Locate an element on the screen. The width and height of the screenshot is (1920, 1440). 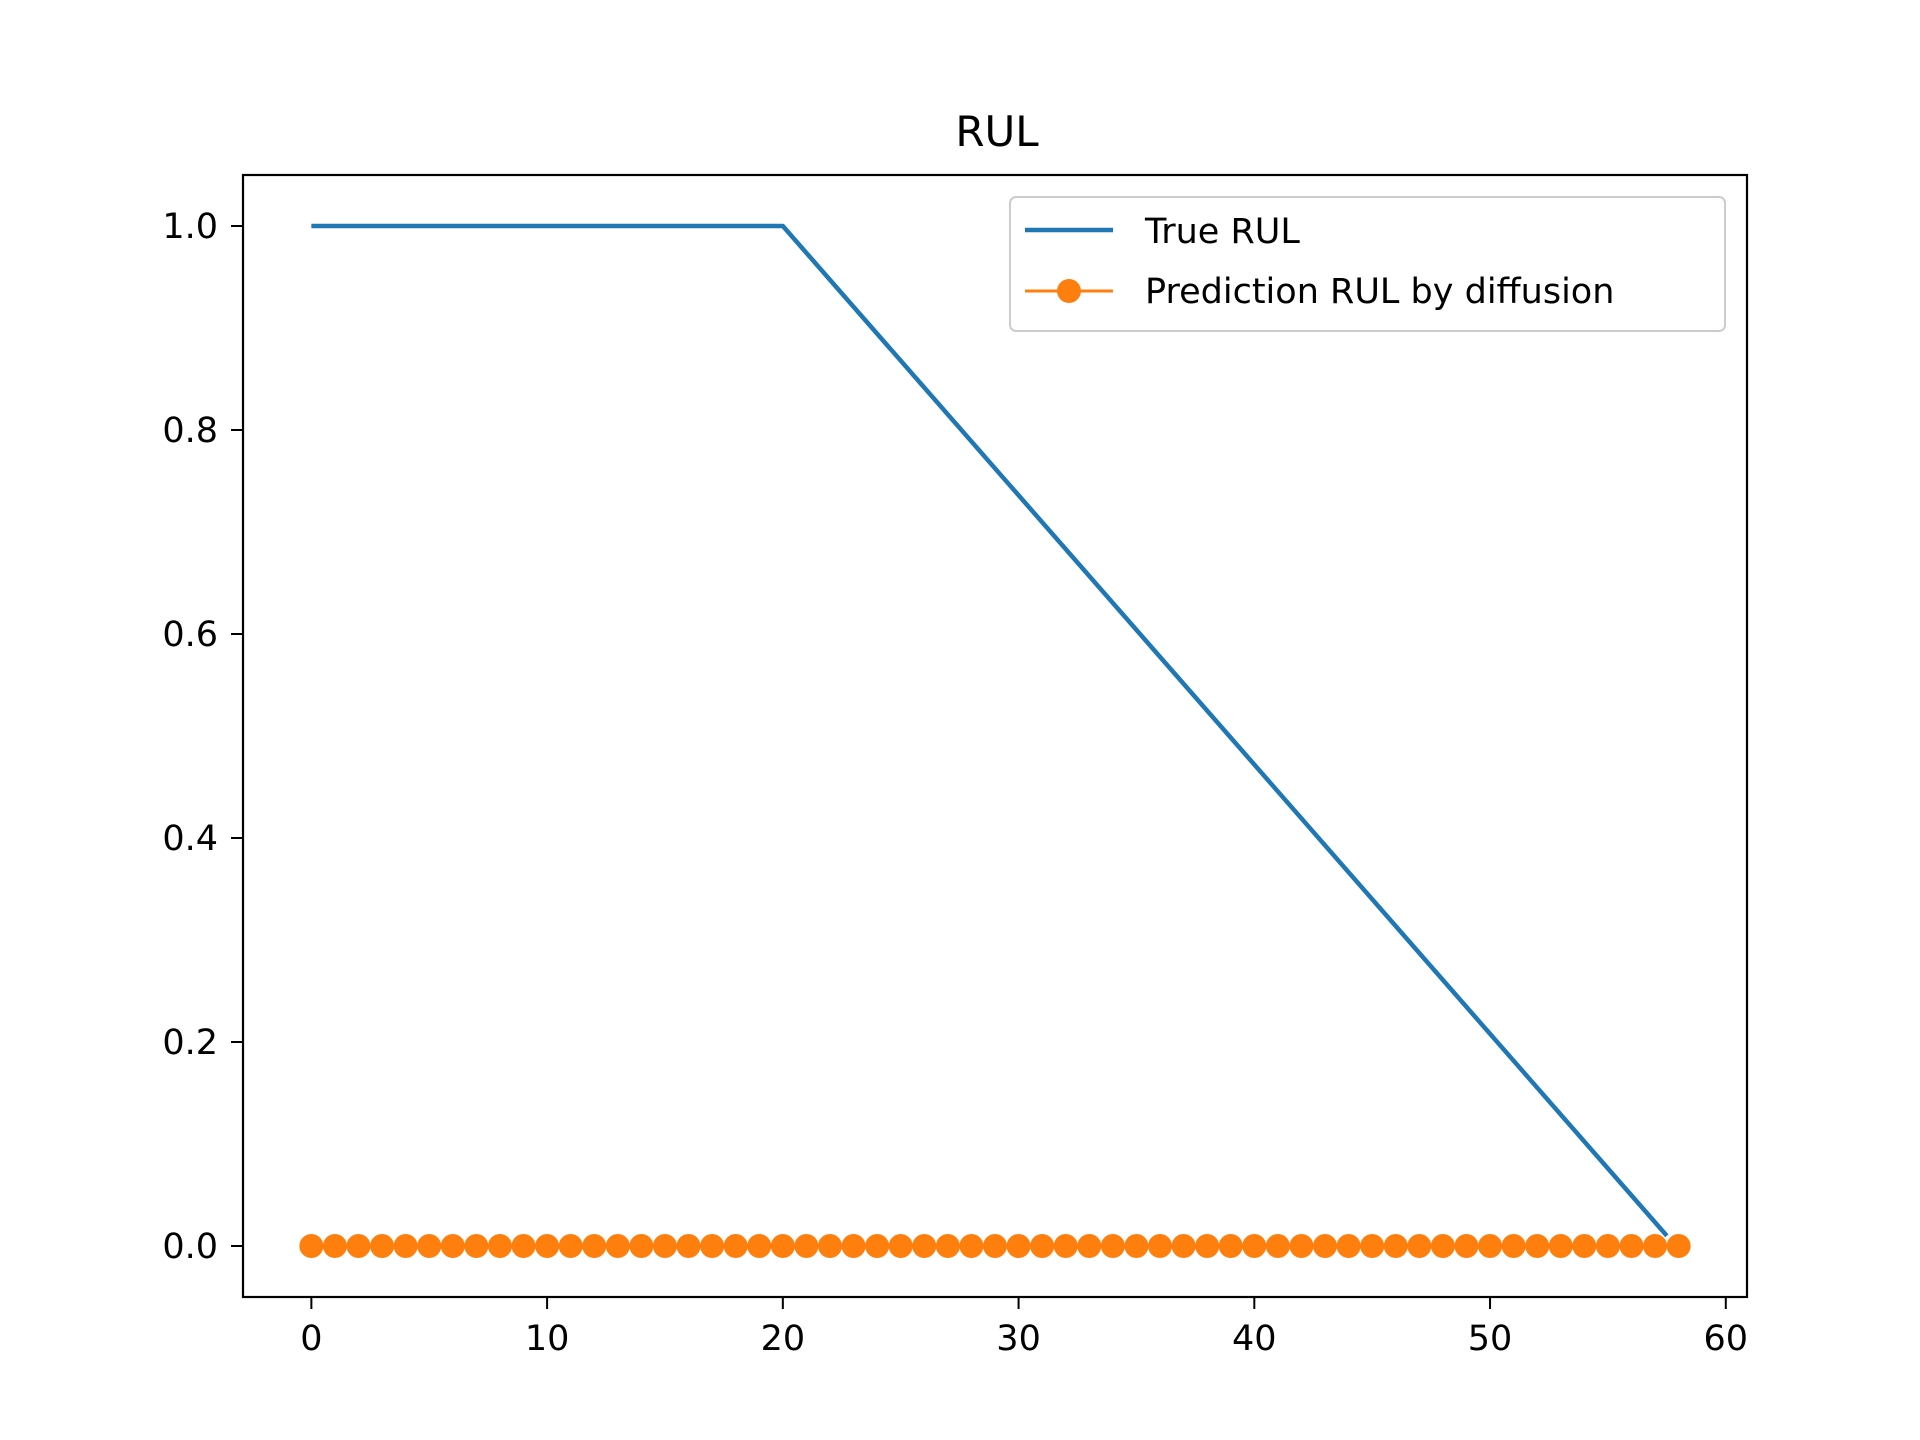
y-tick-label: 0.6 is located at coordinates (190, 635).